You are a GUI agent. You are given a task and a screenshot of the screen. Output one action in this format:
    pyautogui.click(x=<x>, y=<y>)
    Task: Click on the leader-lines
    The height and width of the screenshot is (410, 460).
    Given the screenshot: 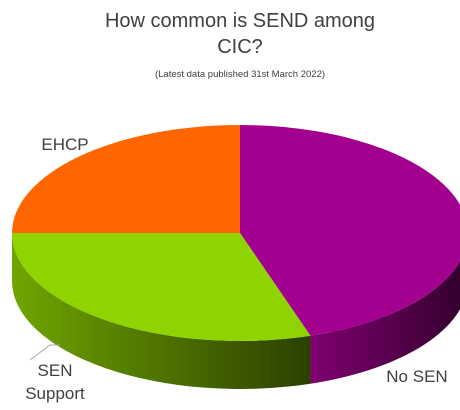 What is the action you would take?
    pyautogui.click(x=44, y=352)
    